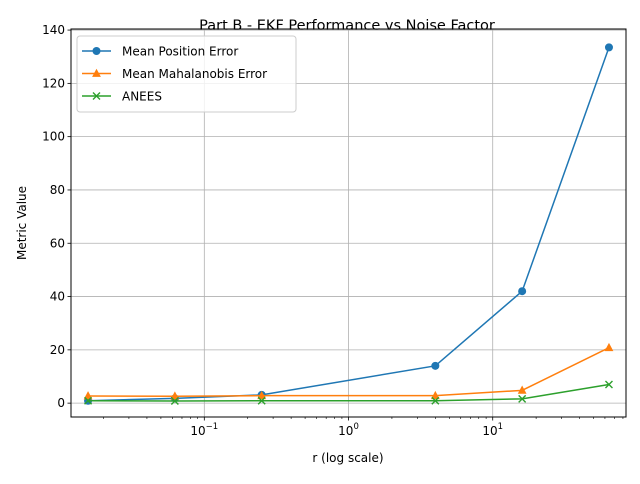 The width and height of the screenshot is (640, 484). I want to click on y-tick-label: 120, so click(53, 83).